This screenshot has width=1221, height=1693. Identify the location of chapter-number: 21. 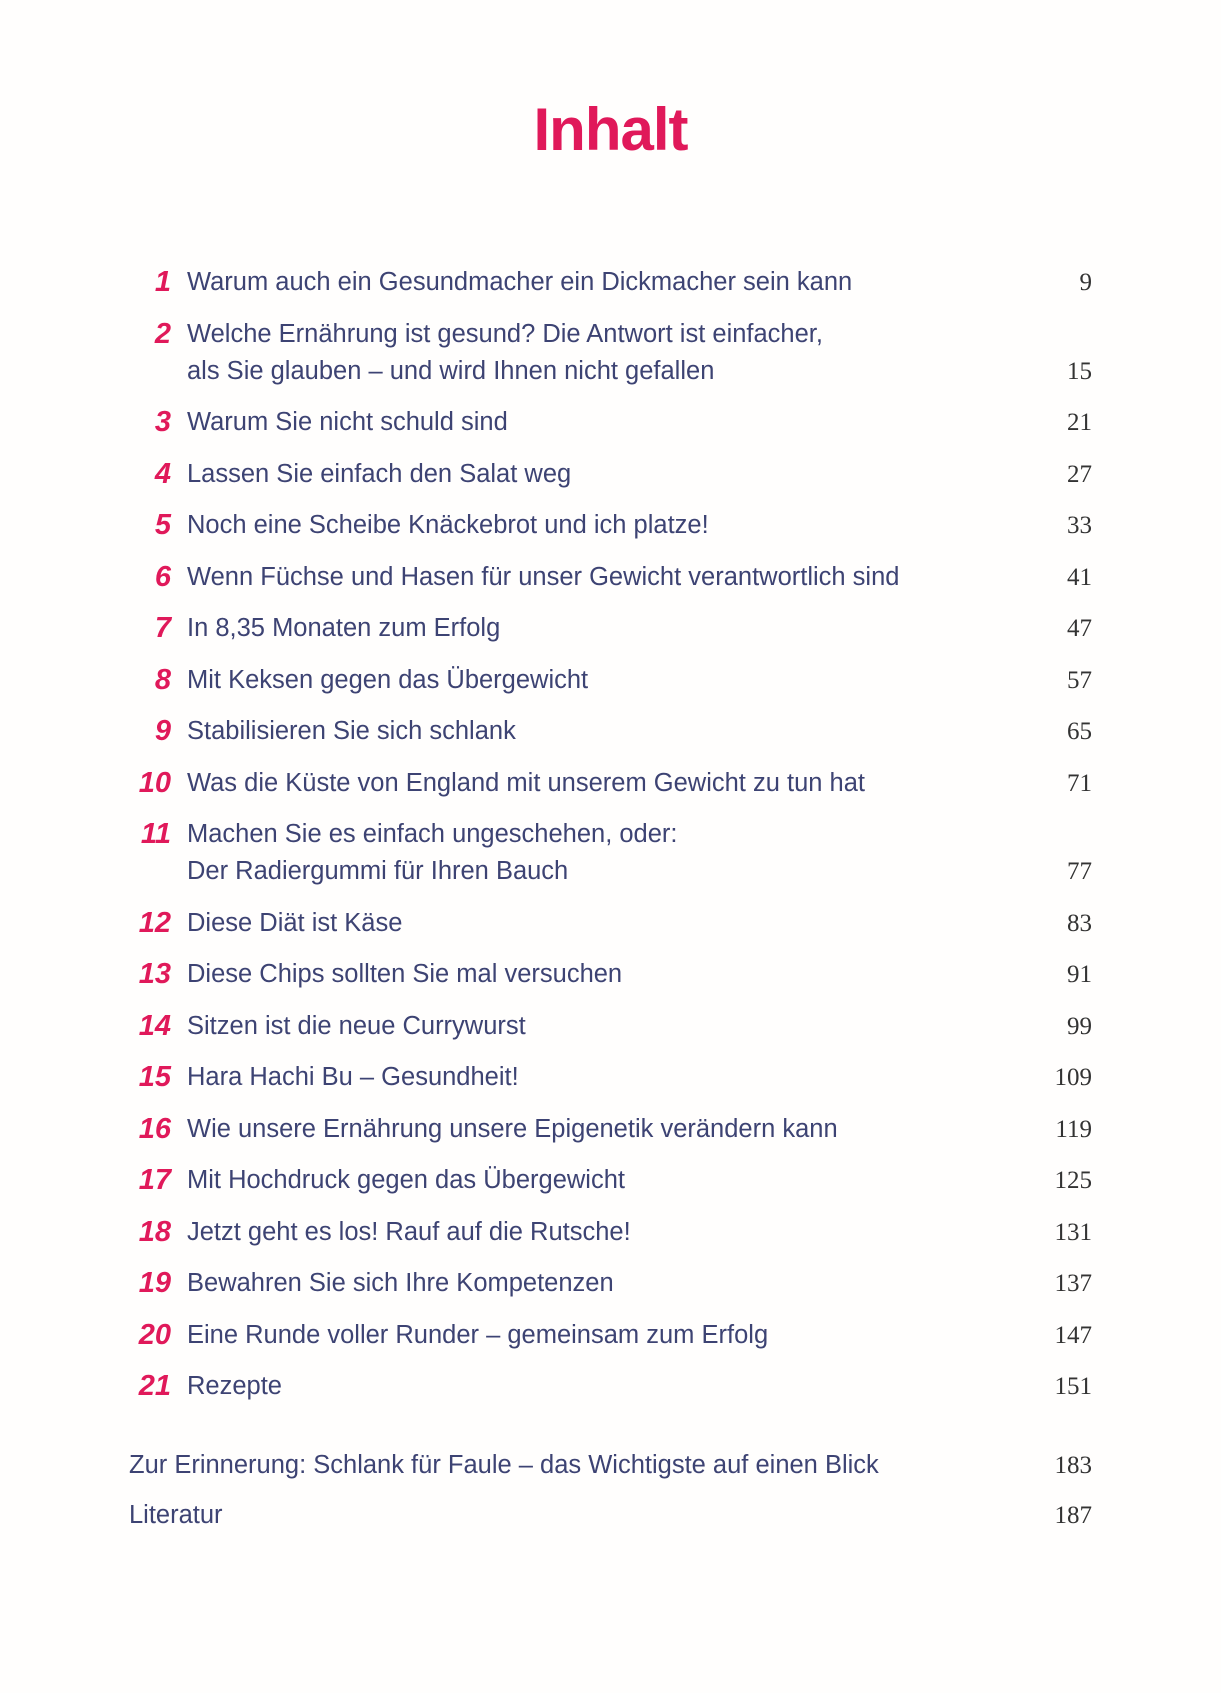
(154, 1386).